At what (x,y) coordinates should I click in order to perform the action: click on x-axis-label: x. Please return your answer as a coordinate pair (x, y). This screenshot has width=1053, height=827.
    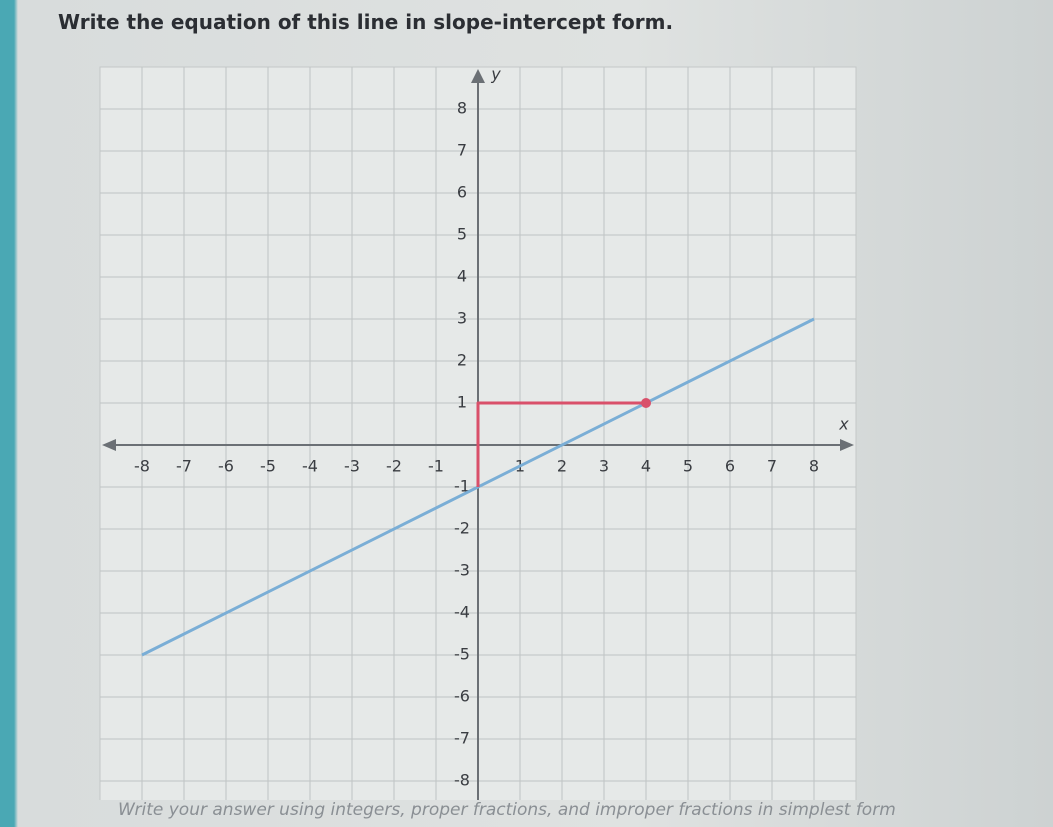
    Looking at the image, I should click on (843, 424).